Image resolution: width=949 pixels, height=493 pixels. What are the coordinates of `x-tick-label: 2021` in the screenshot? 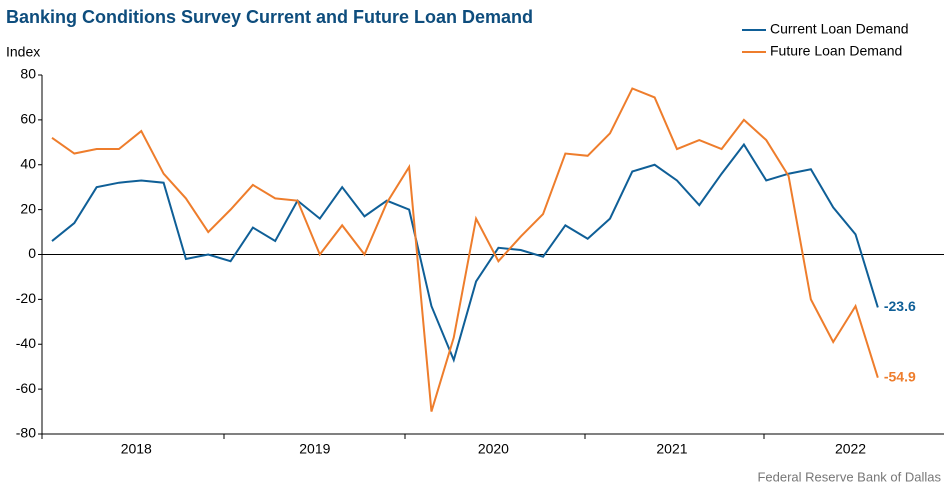 It's located at (671, 449).